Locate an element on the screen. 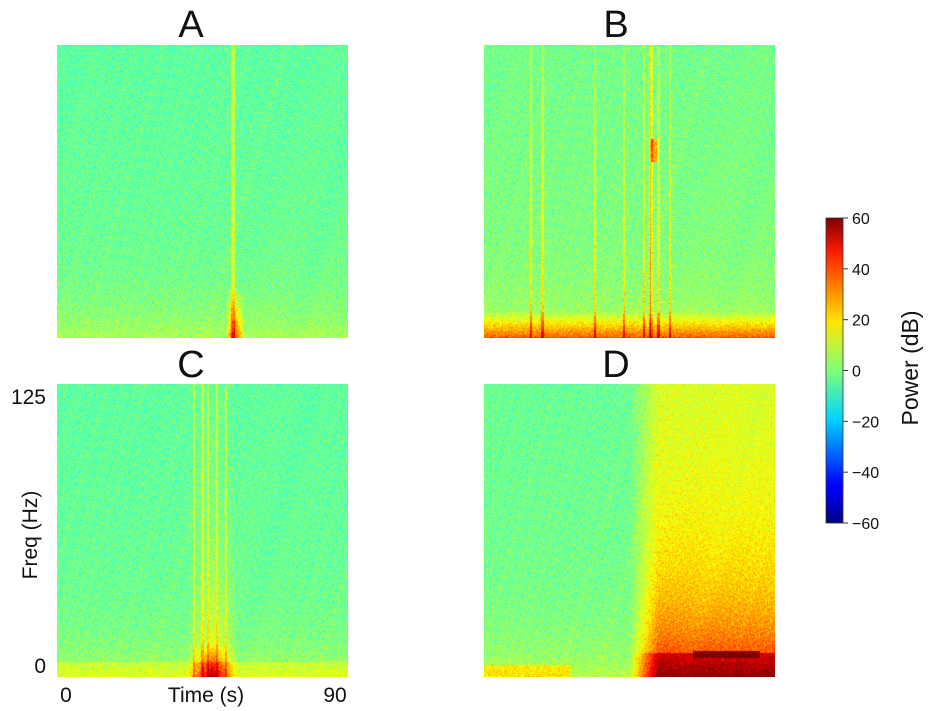 The height and width of the screenshot is (711, 935). panel-d-image is located at coordinates (629, 530).